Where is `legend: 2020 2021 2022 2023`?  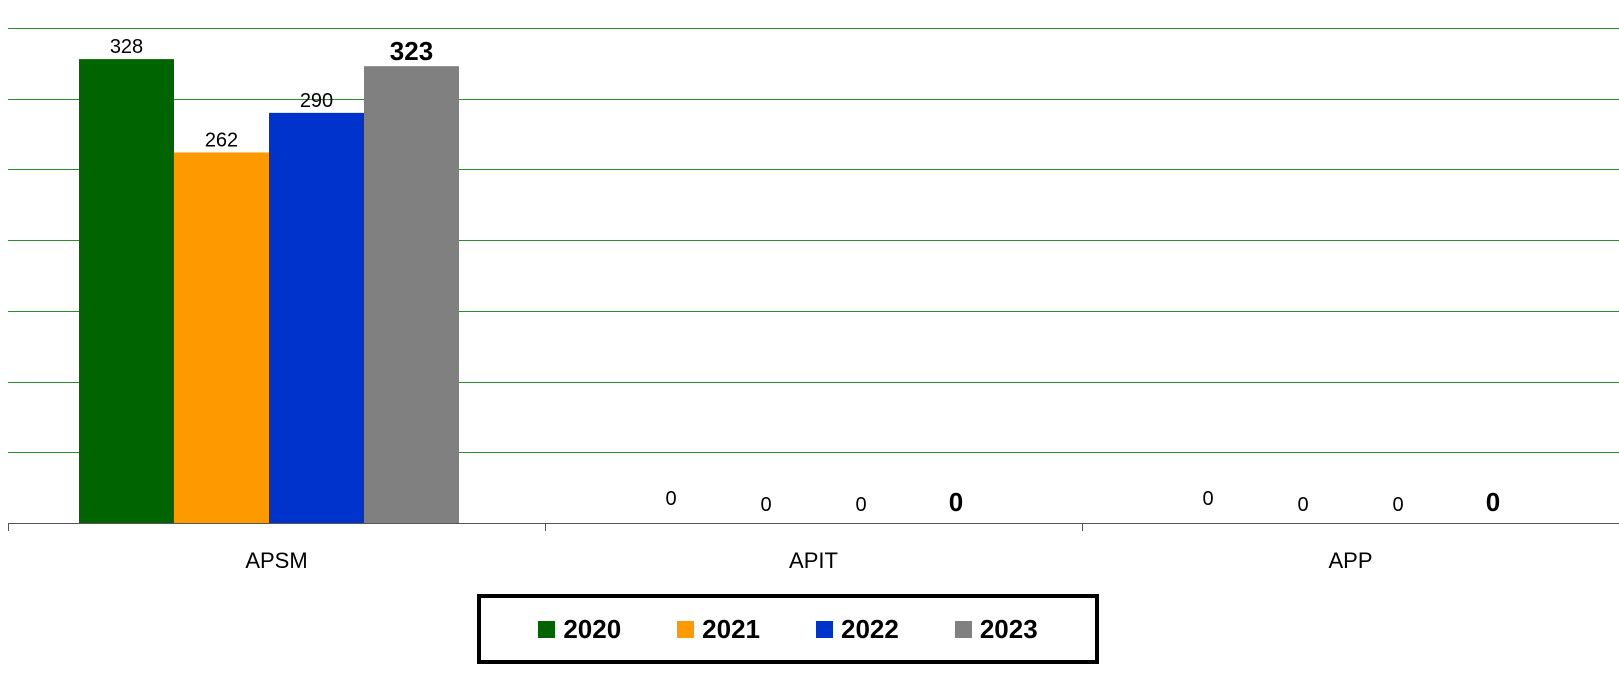
legend: 2020 2021 2022 2023 is located at coordinates (788, 629).